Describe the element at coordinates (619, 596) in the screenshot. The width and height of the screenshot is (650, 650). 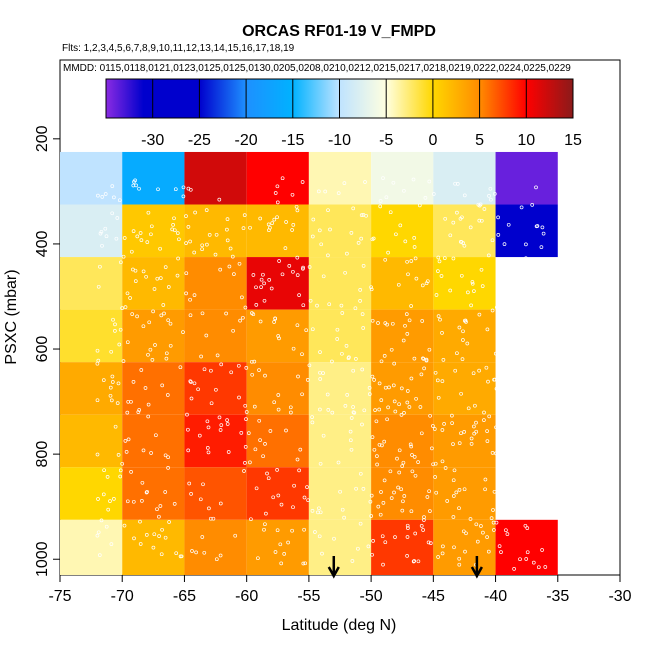
I see `x-tick-label: -30` at that location.